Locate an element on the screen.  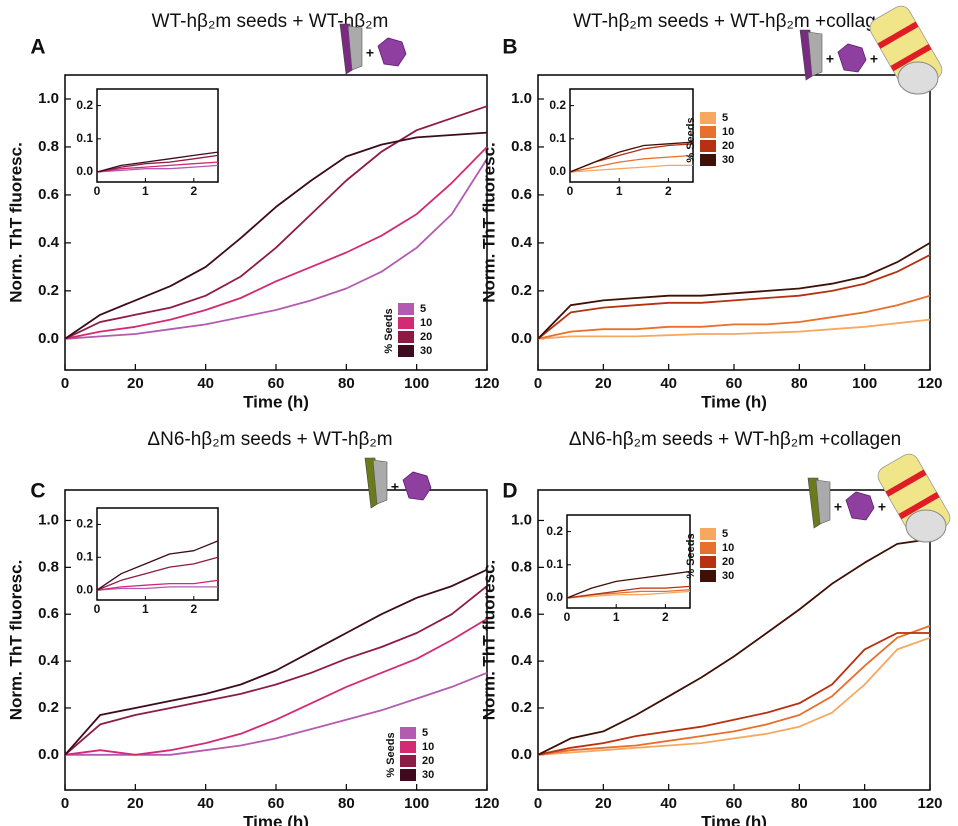
panel-title: ΔN6-hβ₂m seeds + WT-hβ₂m +collagen is located at coordinates (735, 439).